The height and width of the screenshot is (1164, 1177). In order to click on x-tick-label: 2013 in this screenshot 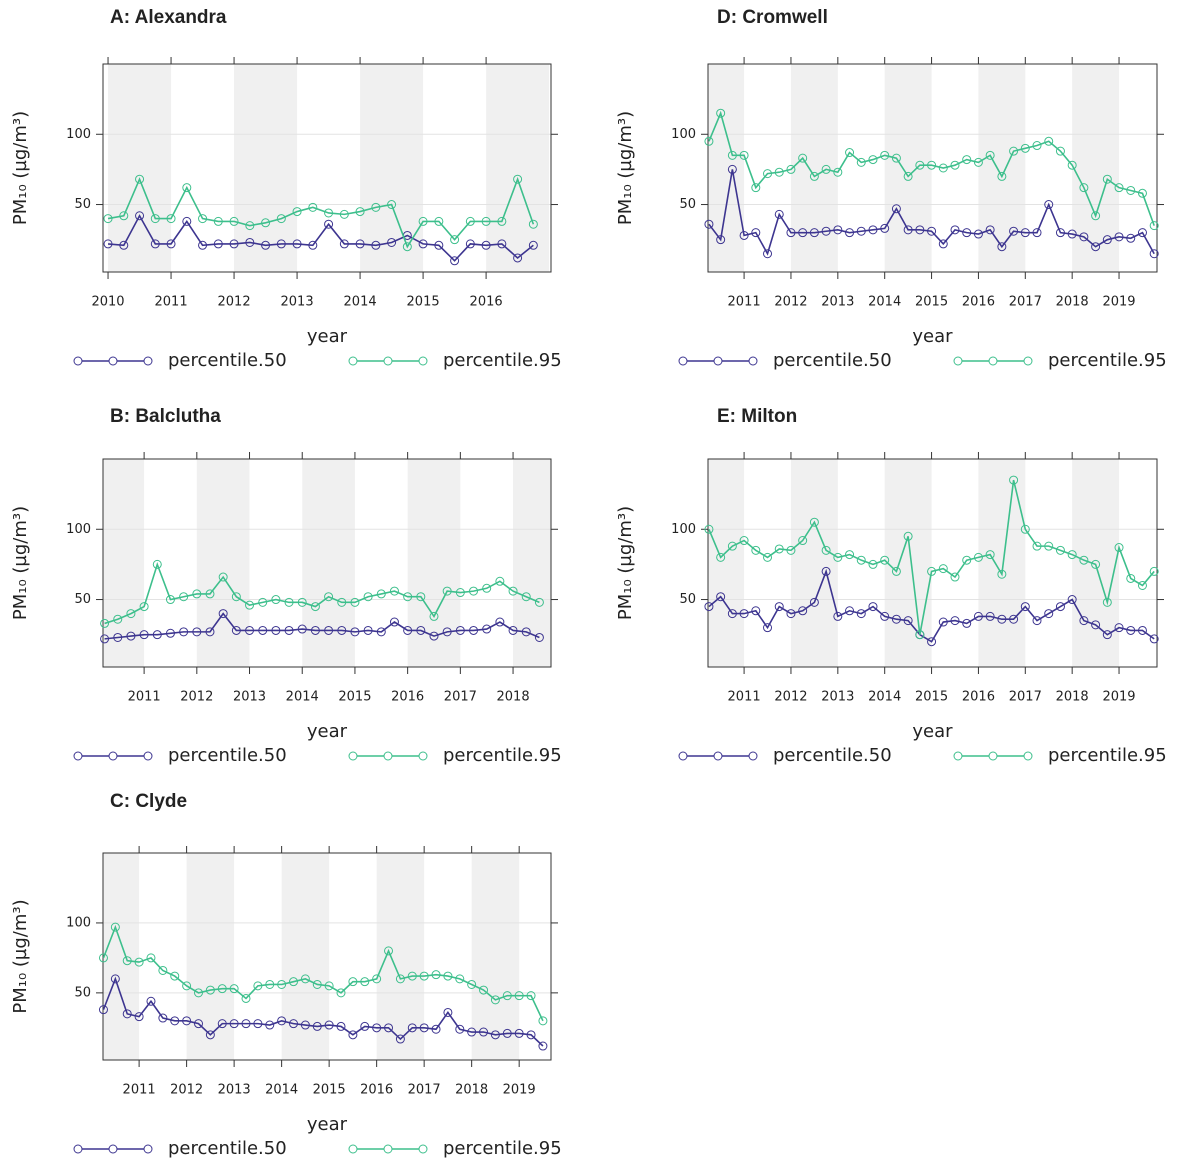, I will do `click(249, 697)`.